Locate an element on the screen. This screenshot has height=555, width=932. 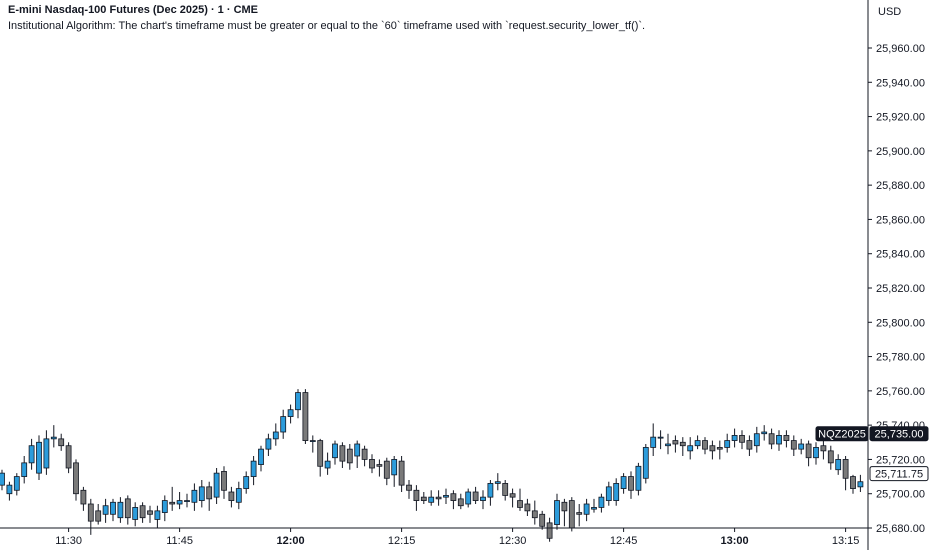
price-labels-layer: NQZ2025 25,735.00 25,711.75 is located at coordinates (872, 454).